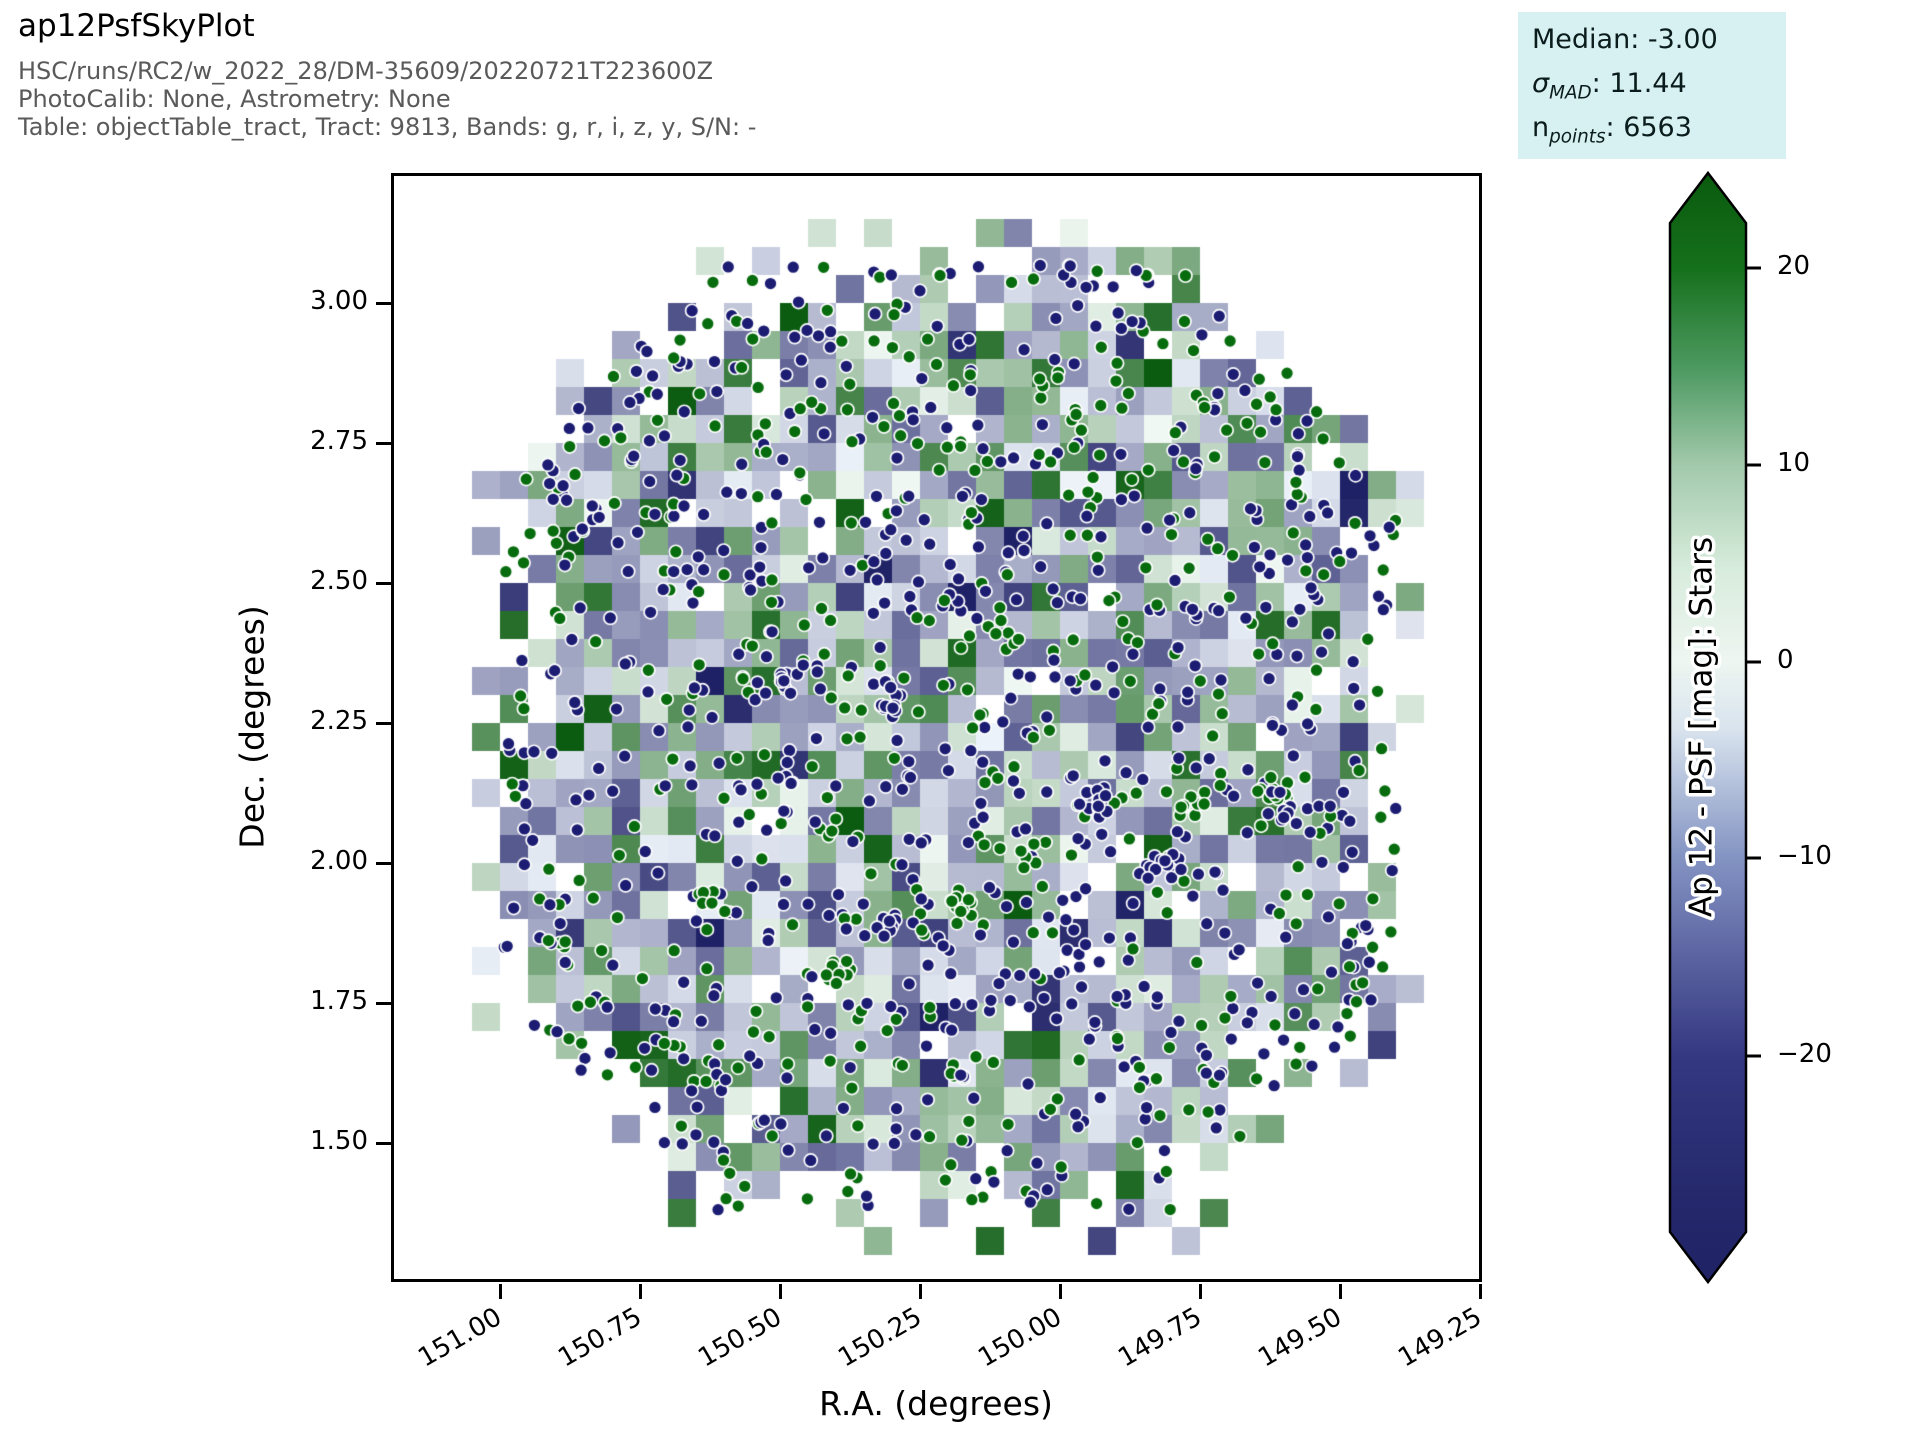 The height and width of the screenshot is (1440, 1920). I want to click on colorbar-tick-label: 10, so click(1794, 463).